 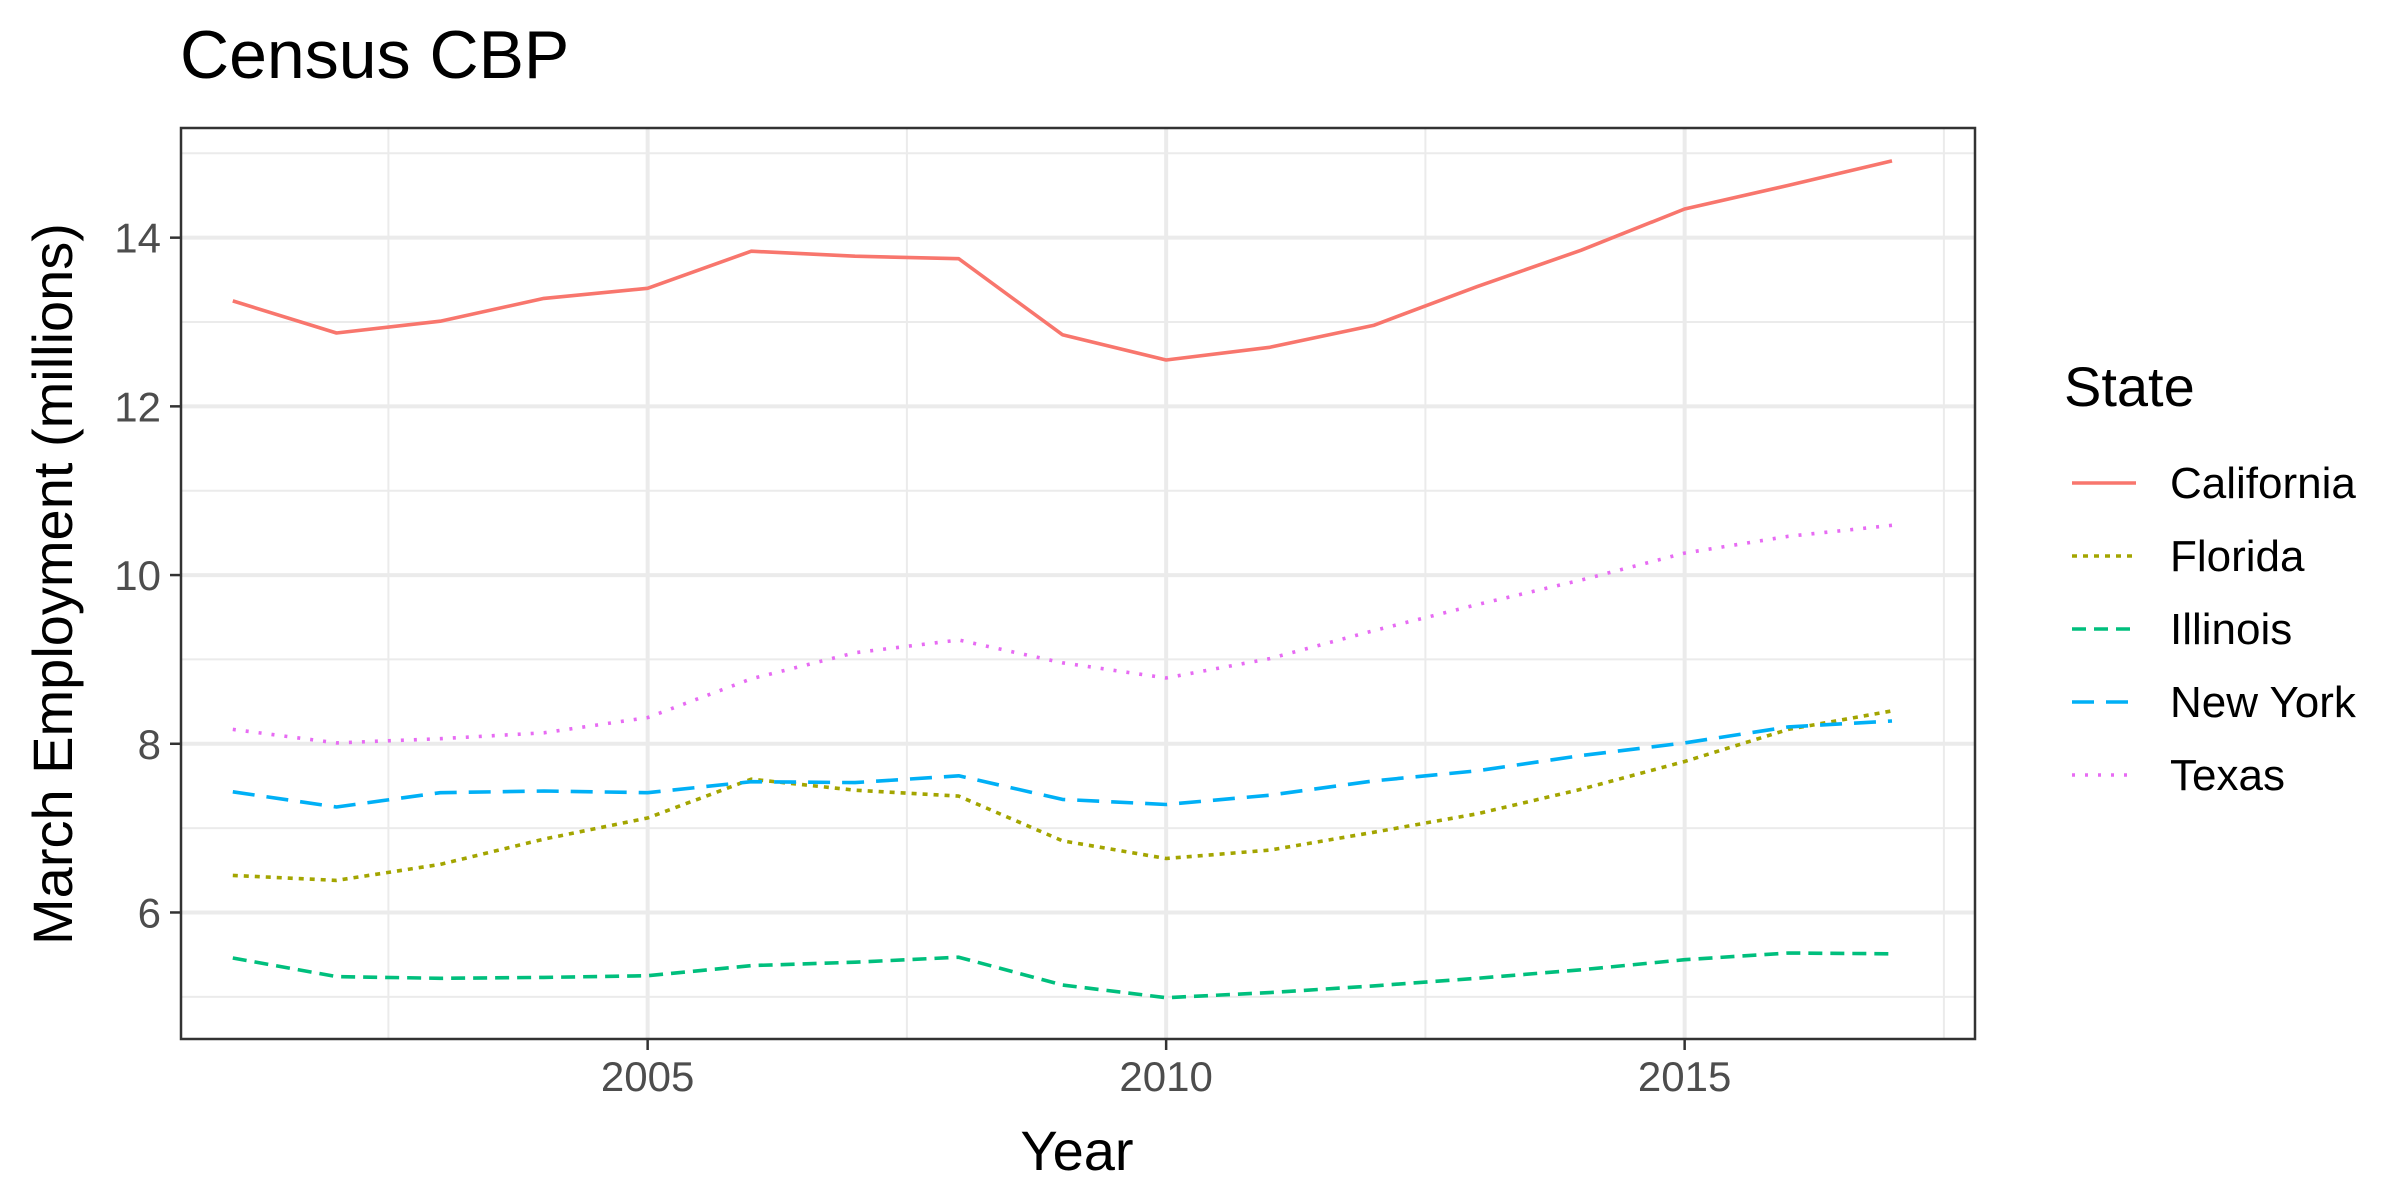 I want to click on series-line-florida, so click(x=1062, y=796).